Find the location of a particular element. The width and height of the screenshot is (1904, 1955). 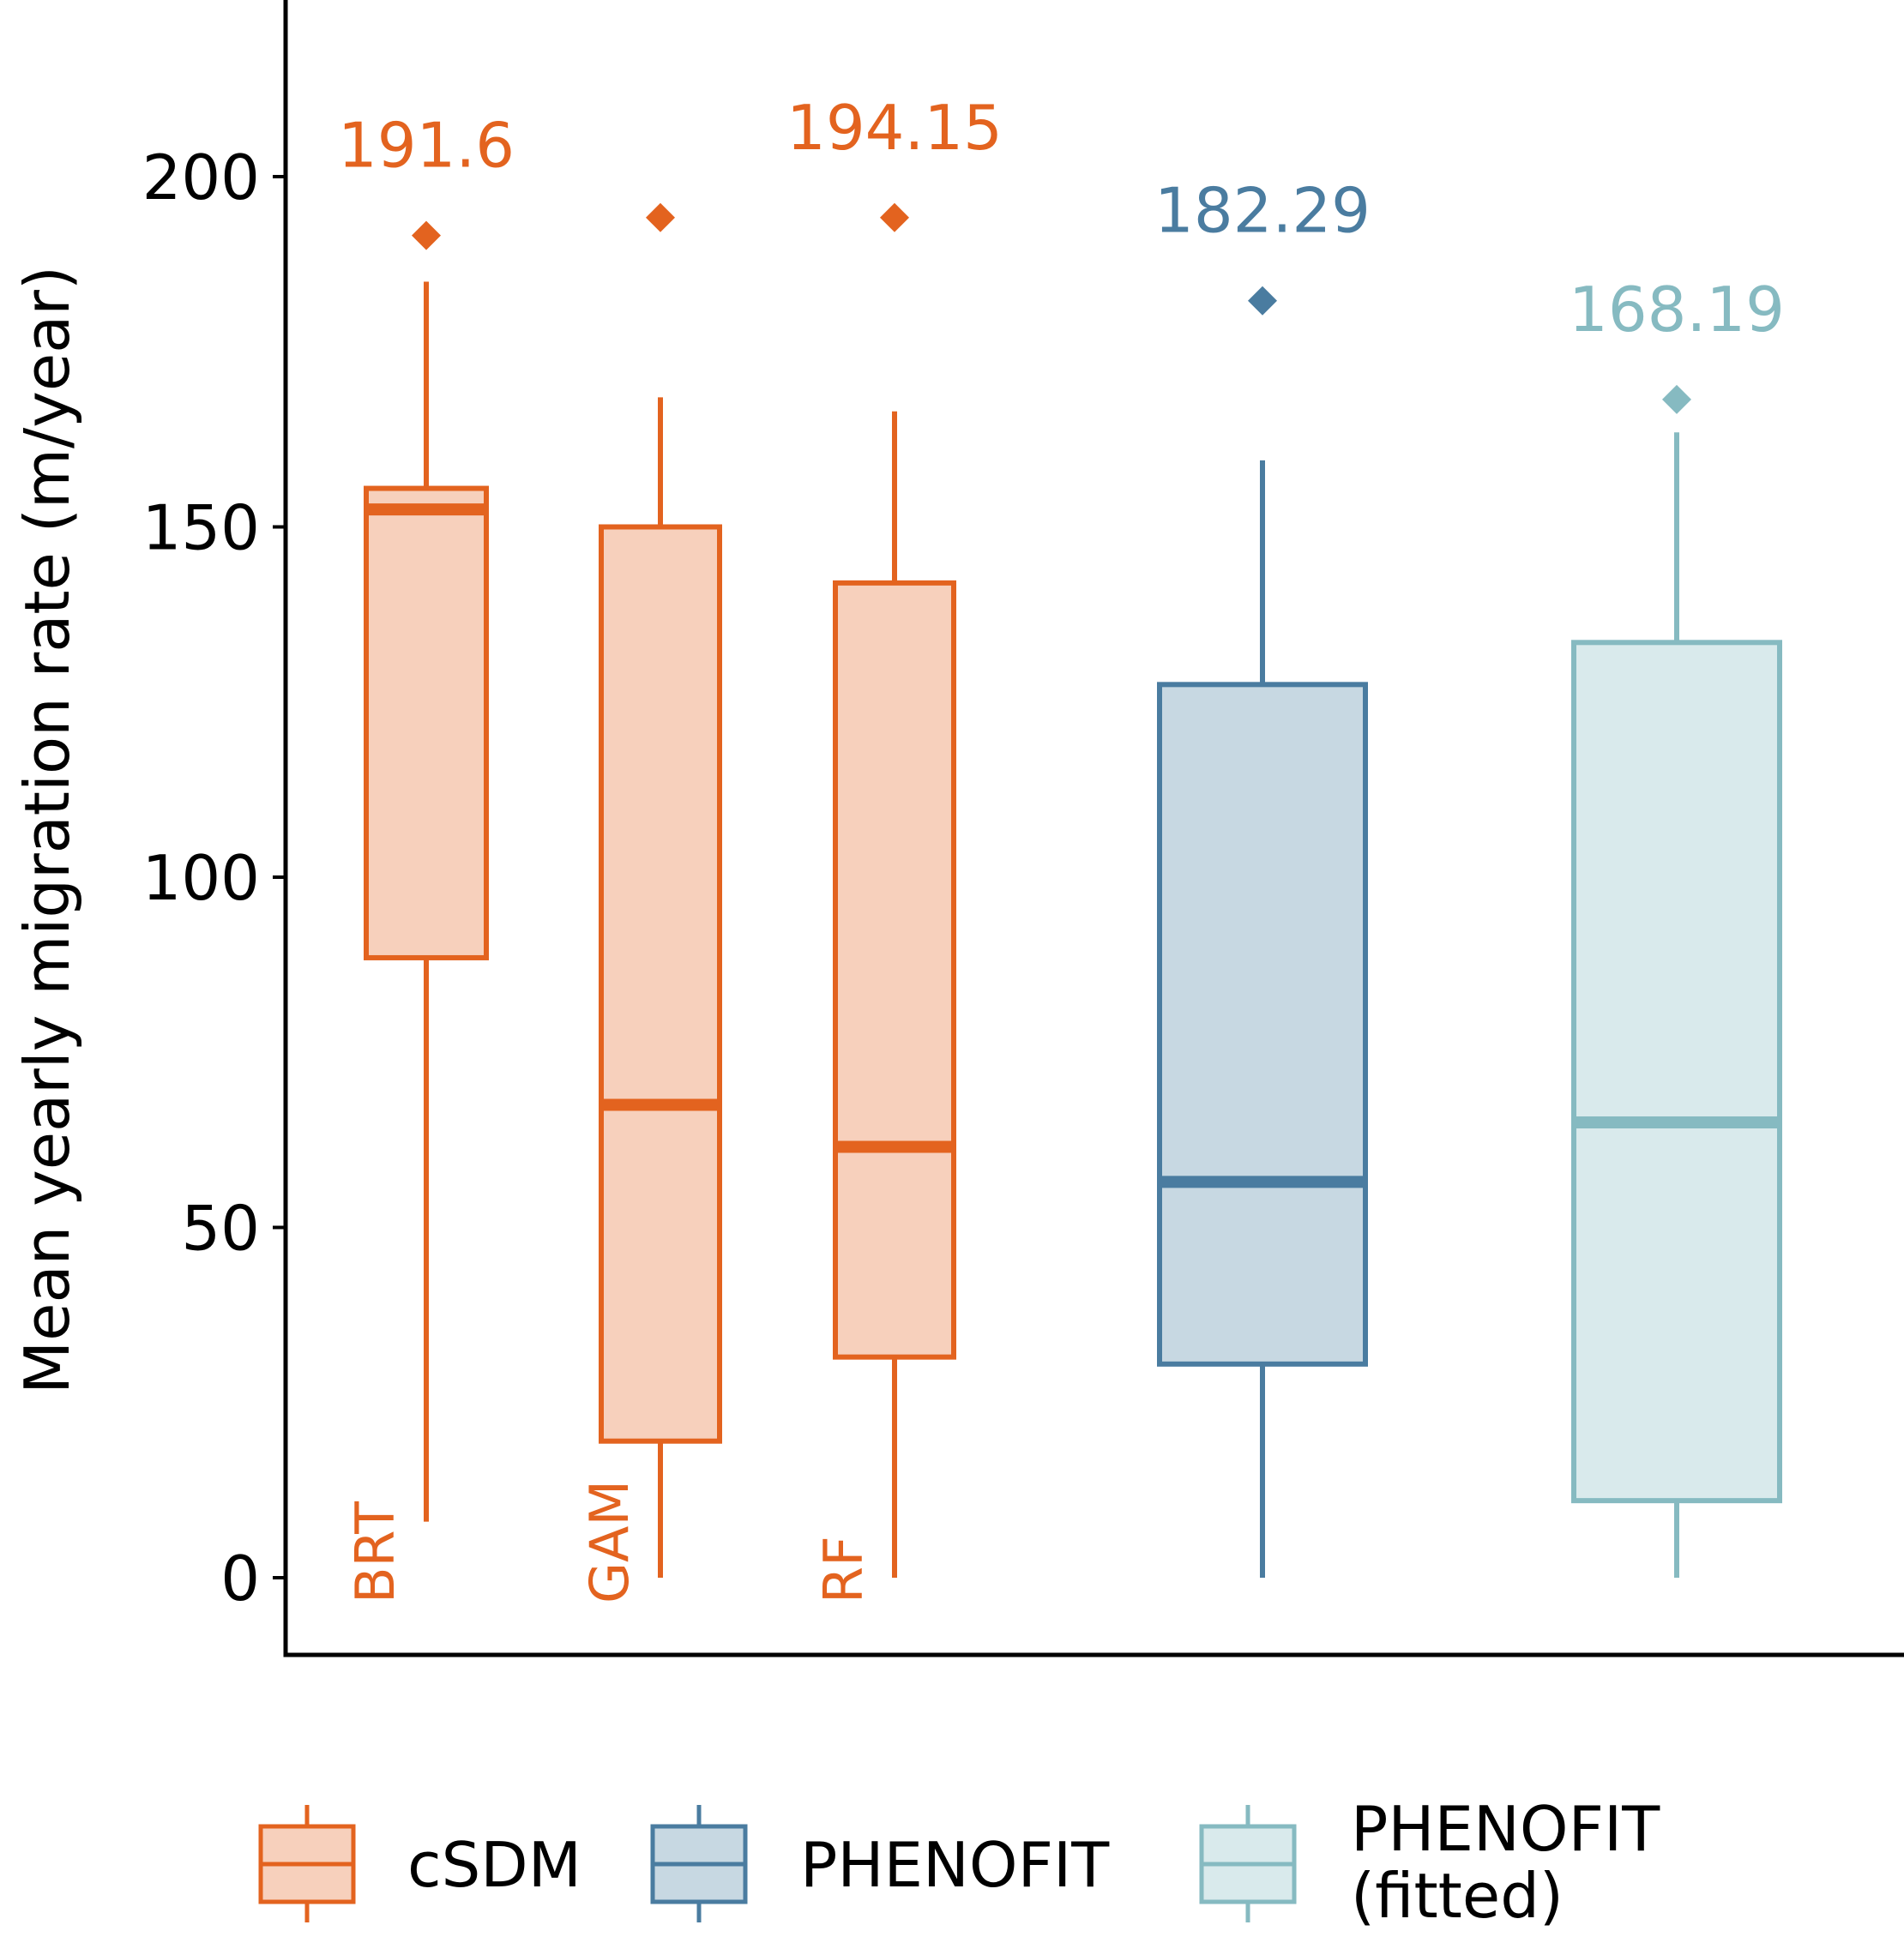

box-brt: 191.6 BRT is located at coordinates (426, 856).